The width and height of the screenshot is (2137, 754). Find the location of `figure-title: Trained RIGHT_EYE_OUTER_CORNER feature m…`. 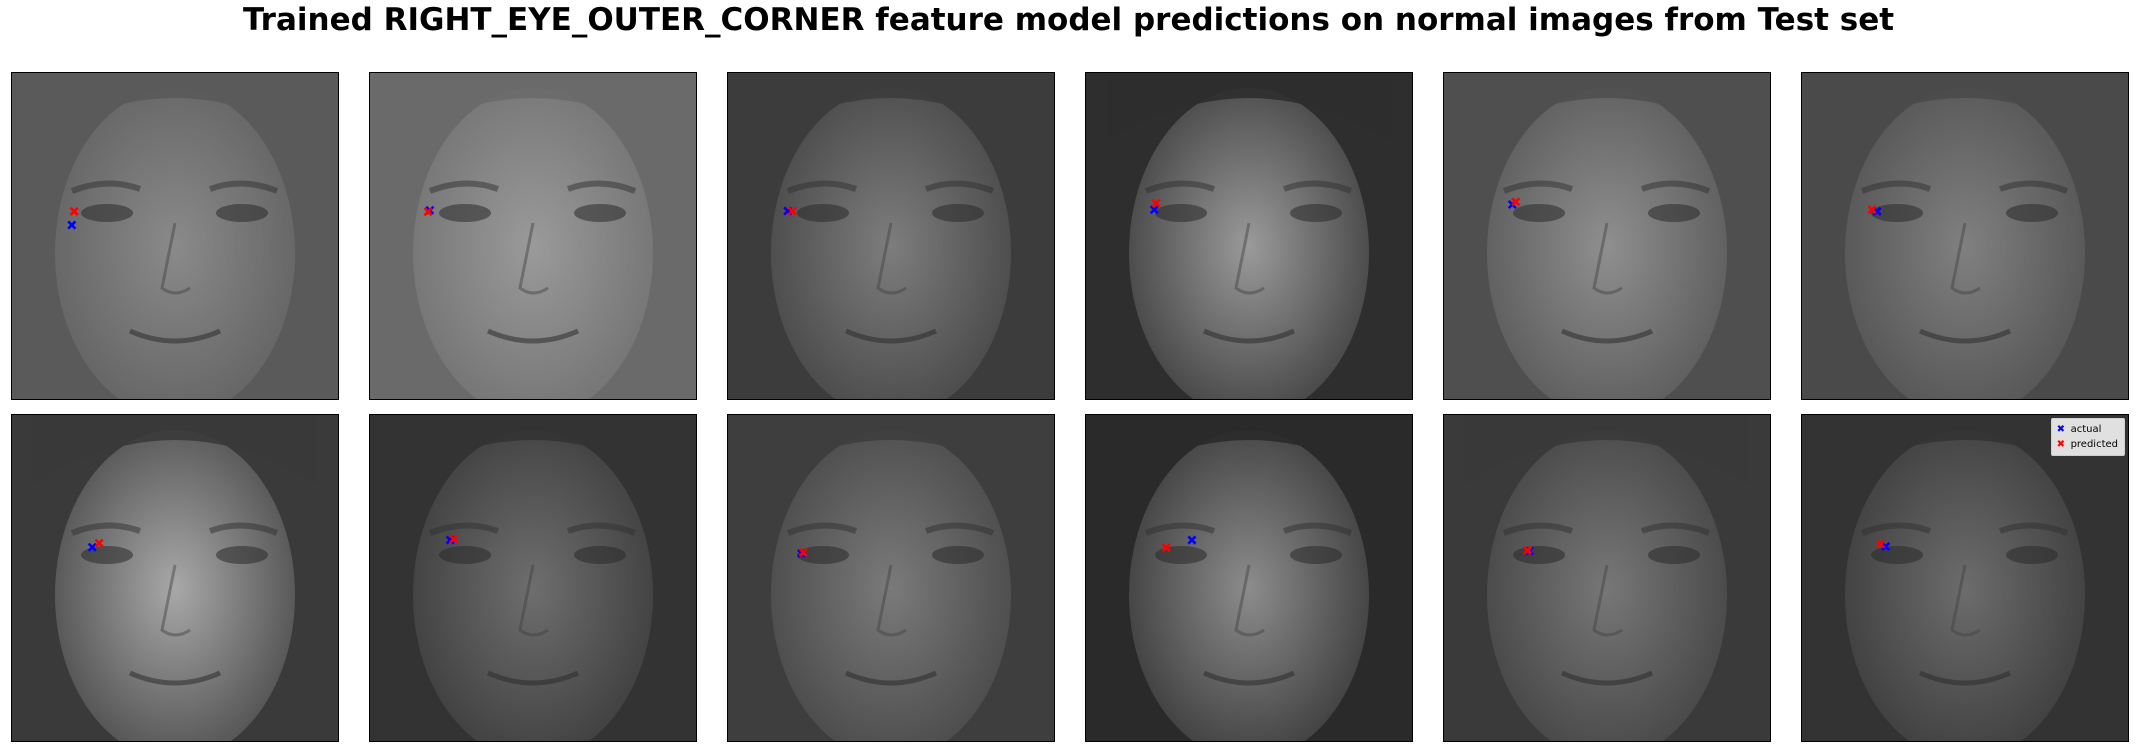

figure-title: Trained RIGHT_EYE_OUTER_CORNER feature m… is located at coordinates (1068, 20).